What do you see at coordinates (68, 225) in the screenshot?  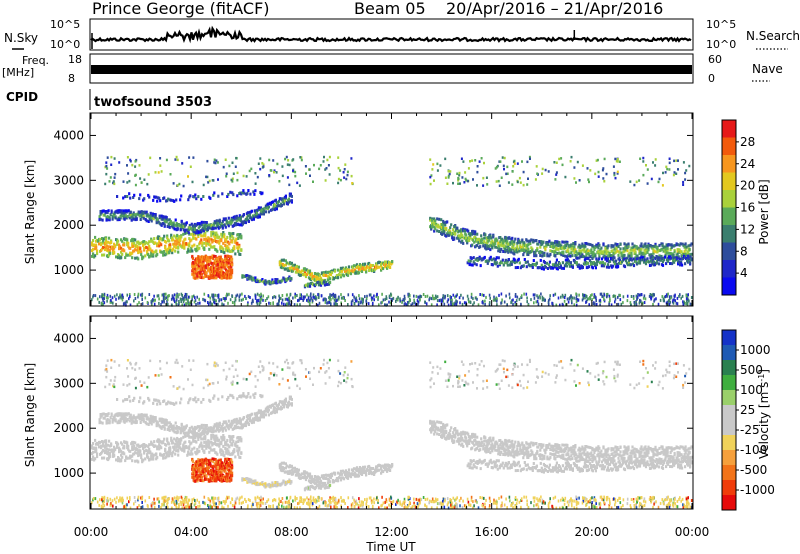 I see `y-tick-label: 2000` at bounding box center [68, 225].